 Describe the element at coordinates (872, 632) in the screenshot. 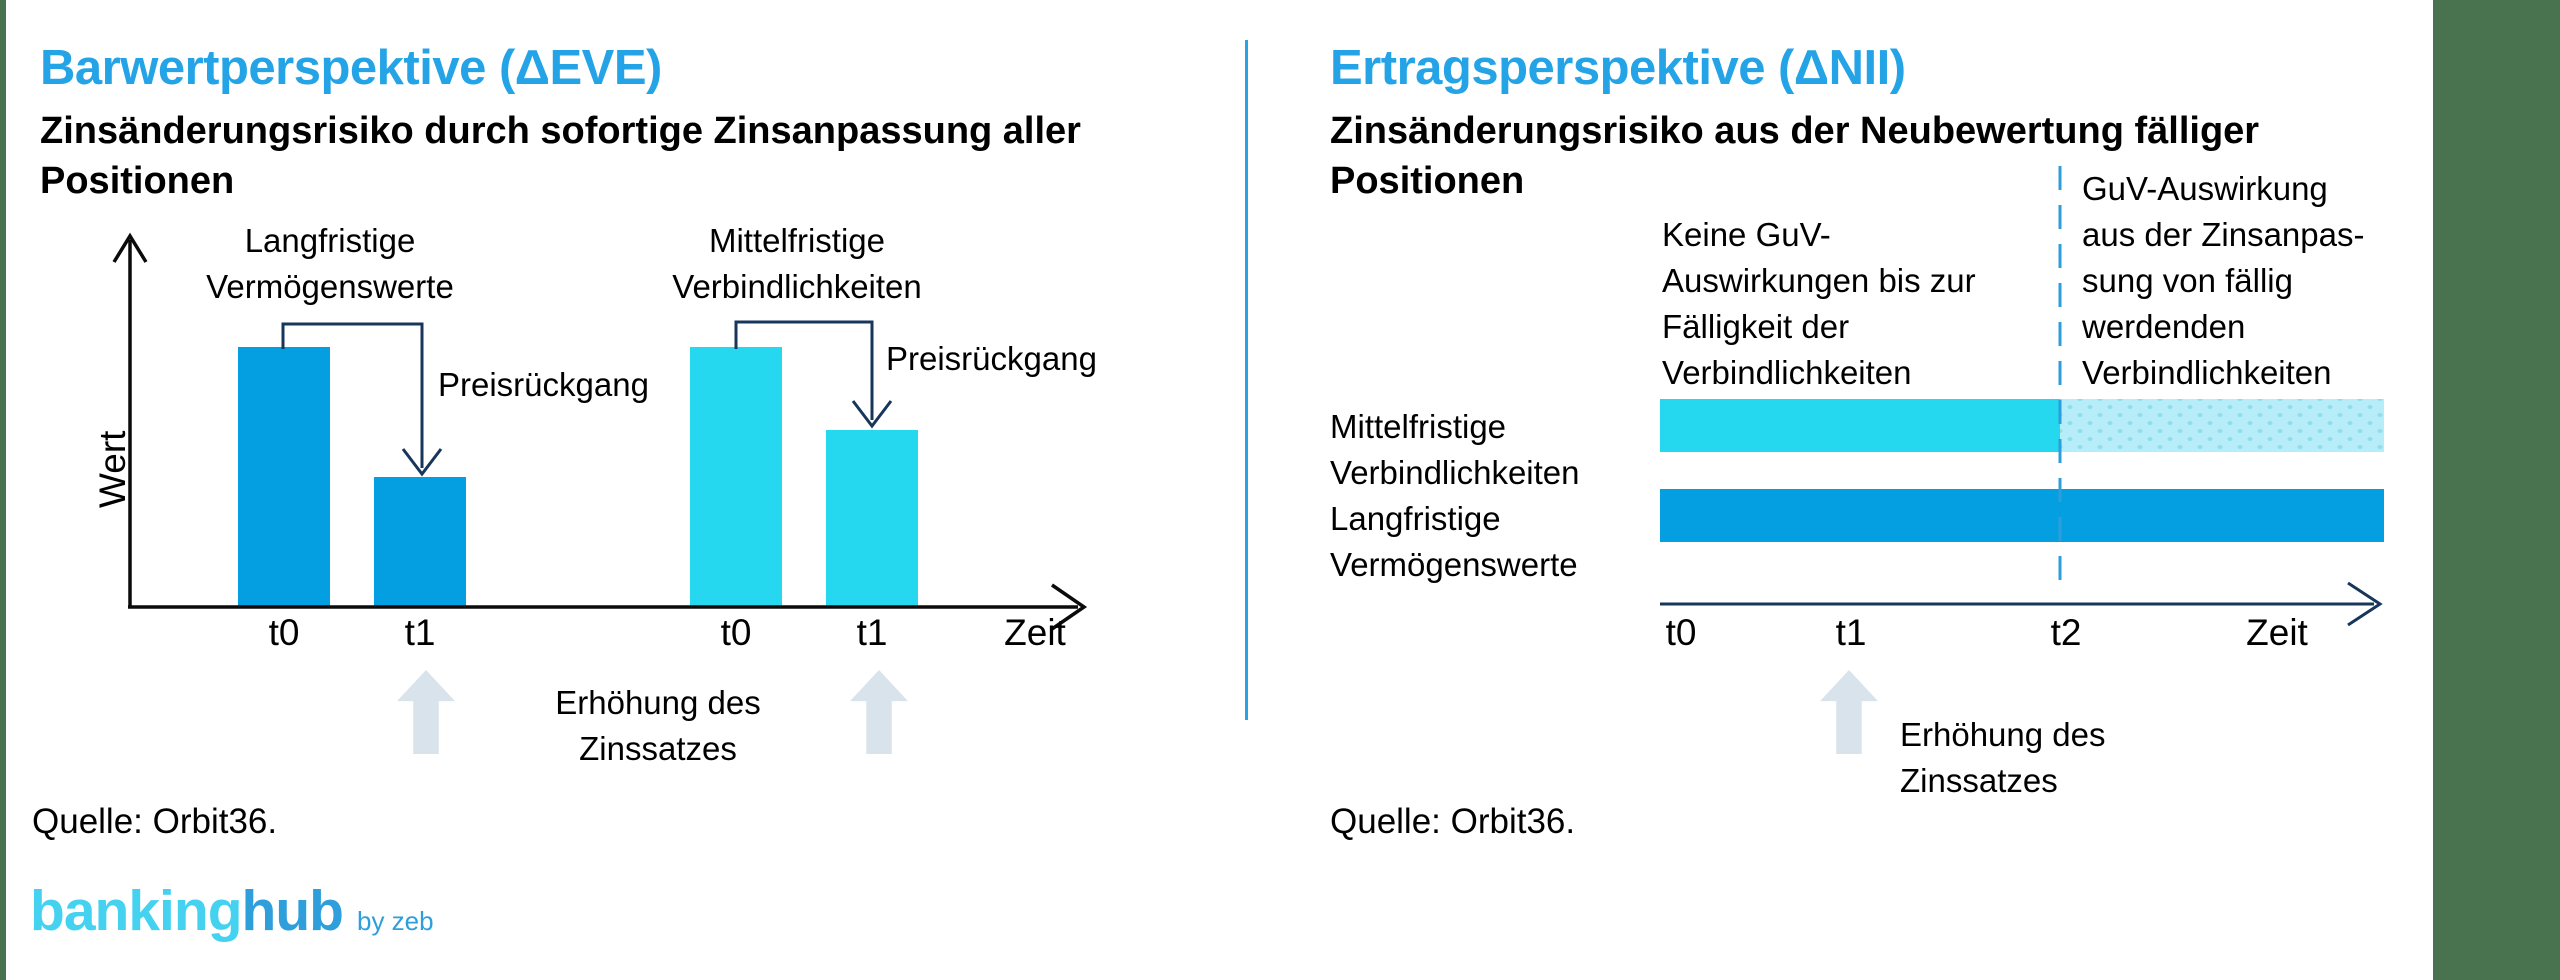

I see `left-tick-t1-b: t1` at that location.